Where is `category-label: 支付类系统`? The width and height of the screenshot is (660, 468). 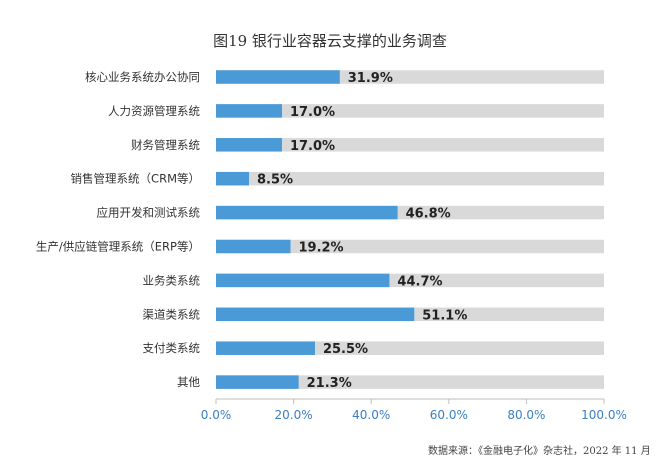
category-label: 支付类系统 is located at coordinates (172, 348).